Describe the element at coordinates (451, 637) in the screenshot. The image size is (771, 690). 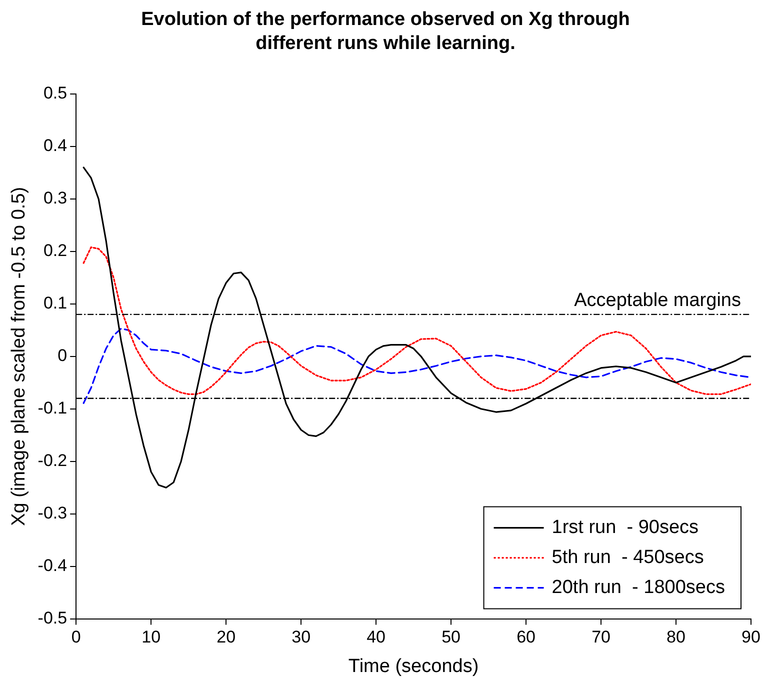
I see `x-tick-label: 50` at that location.